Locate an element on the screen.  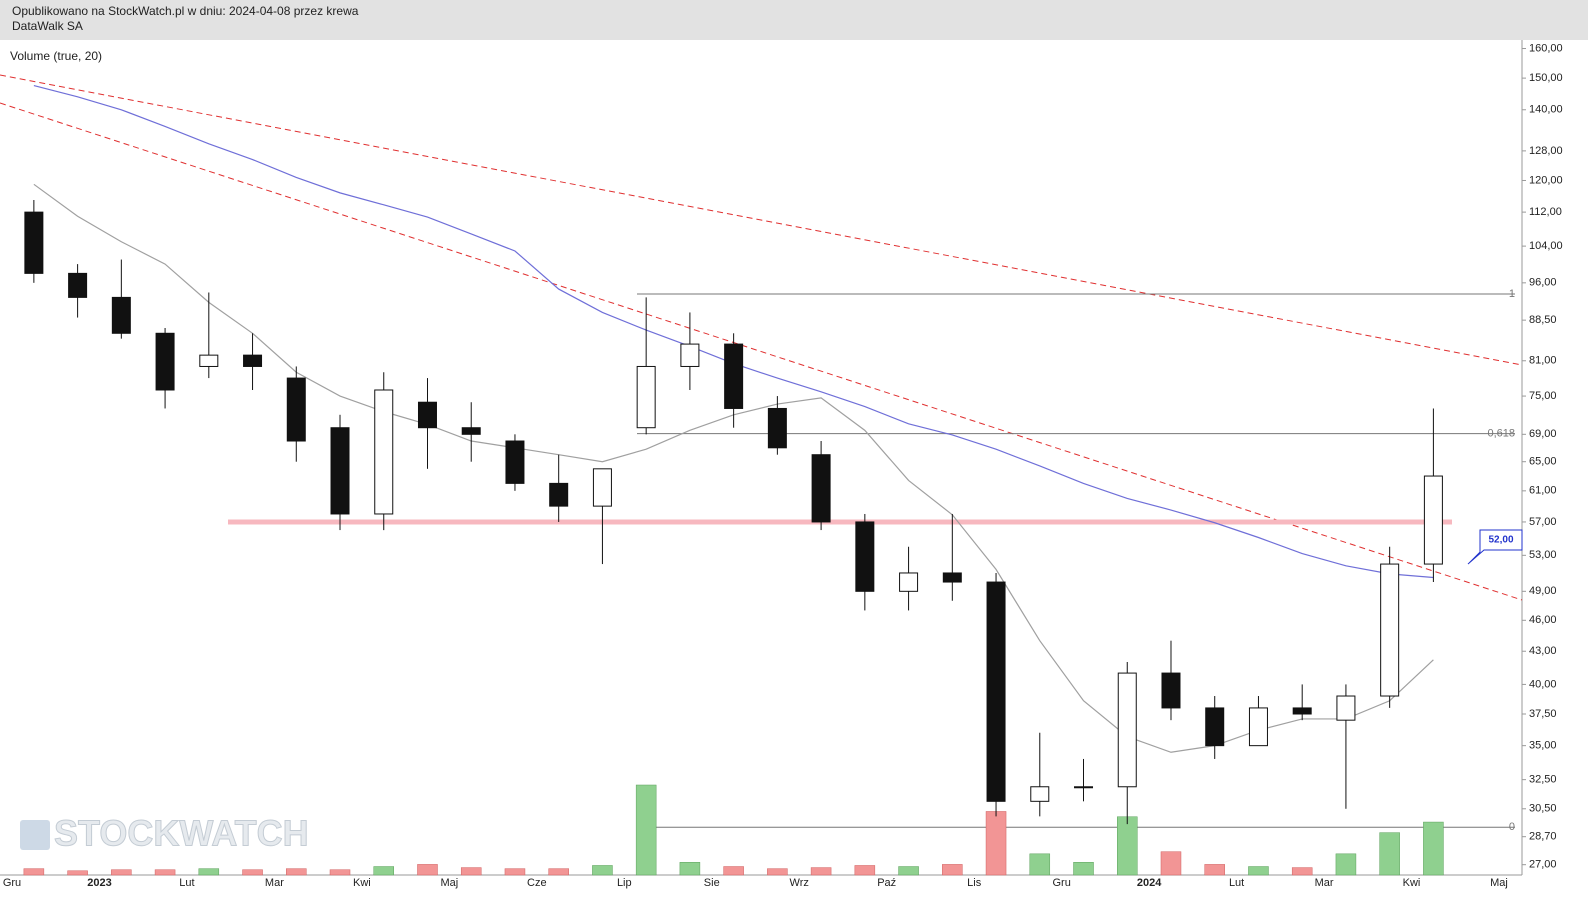
x-tick-label: Mar is located at coordinates (1324, 883).